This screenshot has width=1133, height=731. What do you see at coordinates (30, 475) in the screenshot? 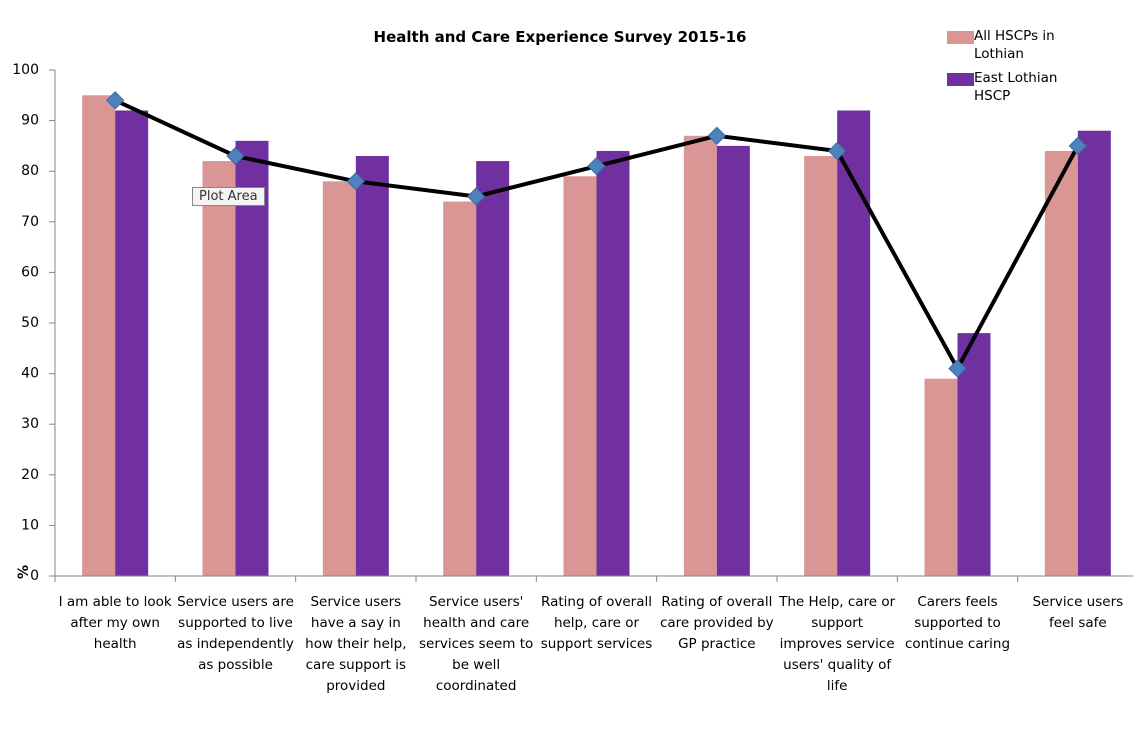
I see `y-tick-label: 20` at bounding box center [30, 475].